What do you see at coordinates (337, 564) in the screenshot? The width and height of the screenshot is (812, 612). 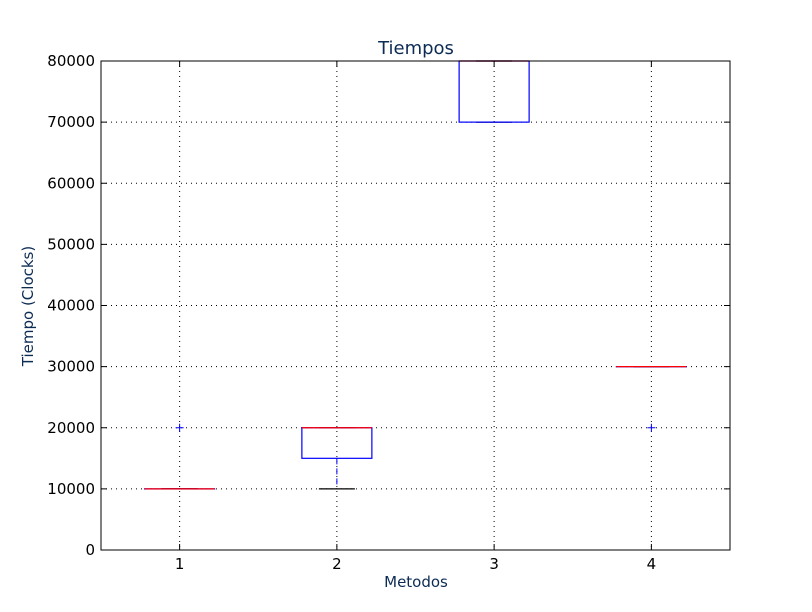 I see `x-tick-label: 2` at bounding box center [337, 564].